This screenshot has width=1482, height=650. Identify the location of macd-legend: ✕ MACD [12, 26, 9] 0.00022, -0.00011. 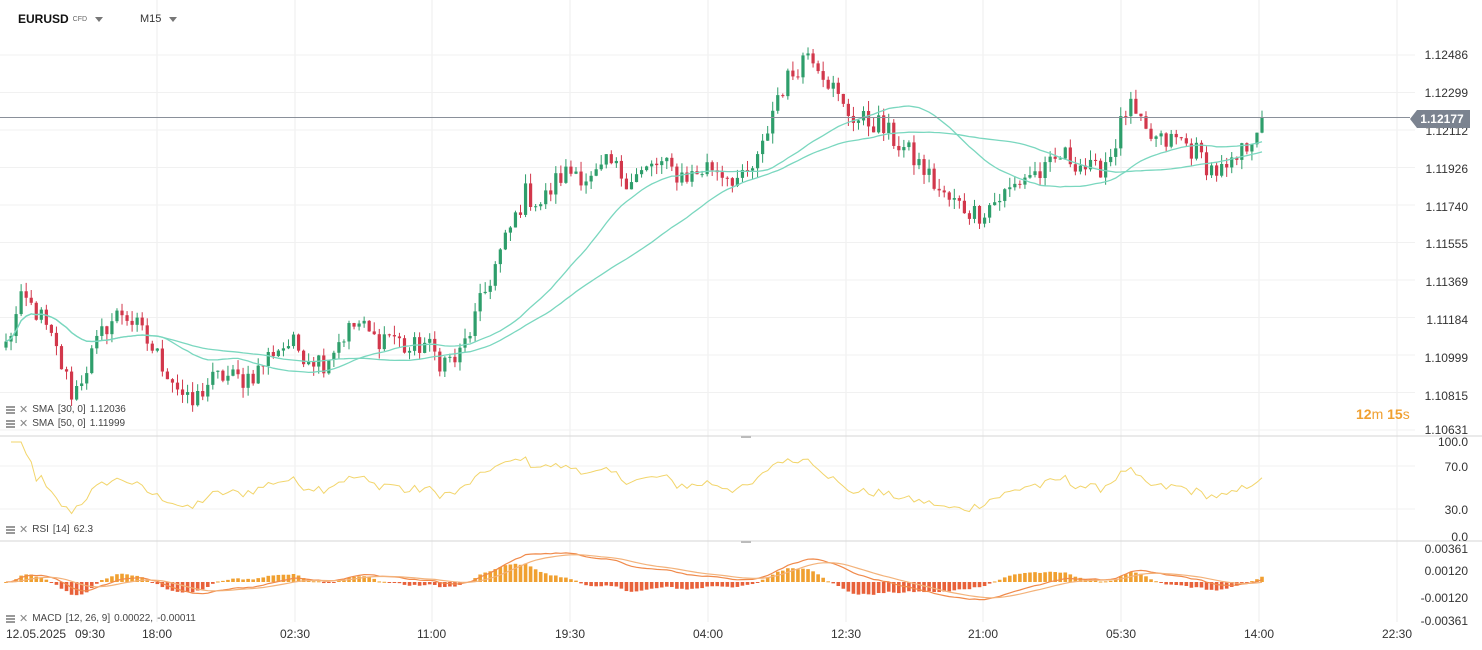
(101, 618).